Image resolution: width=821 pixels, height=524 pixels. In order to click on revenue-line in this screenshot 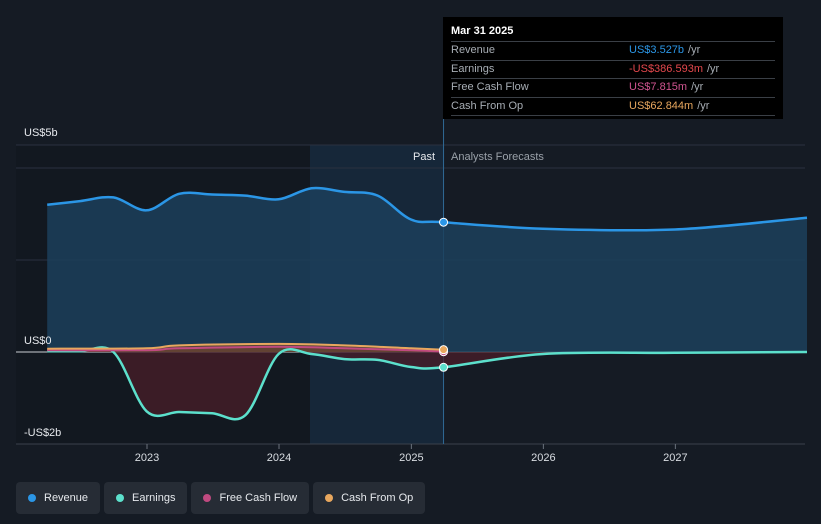, I will do `click(427, 209)`.